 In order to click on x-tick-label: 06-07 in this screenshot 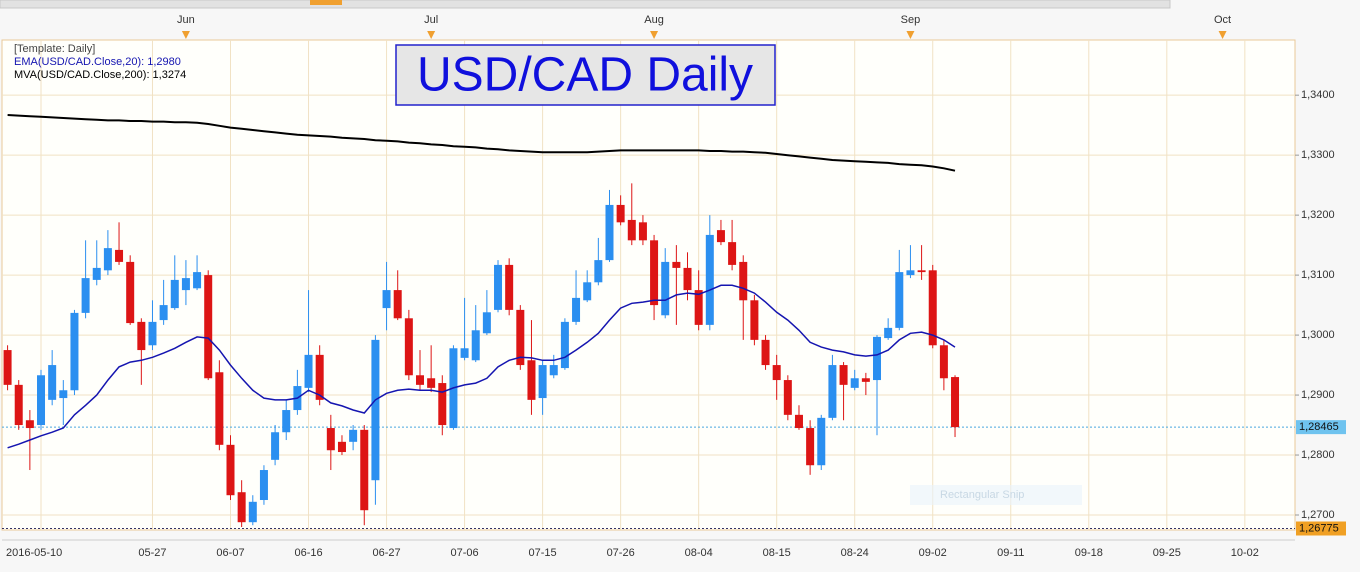, I will do `click(230, 553)`.